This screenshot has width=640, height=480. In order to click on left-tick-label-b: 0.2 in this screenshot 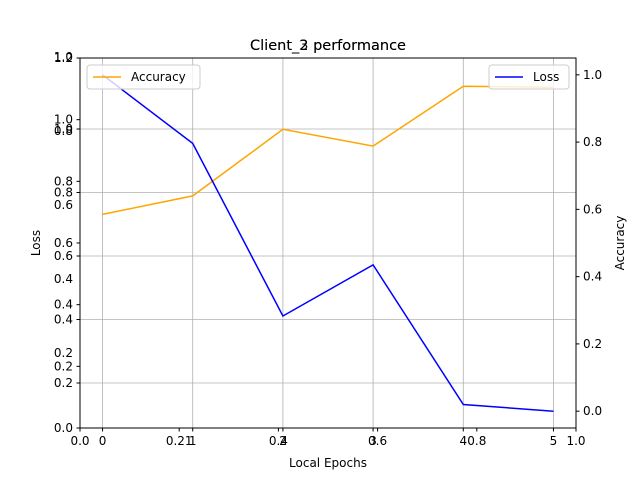, I will do `click(63, 383)`.